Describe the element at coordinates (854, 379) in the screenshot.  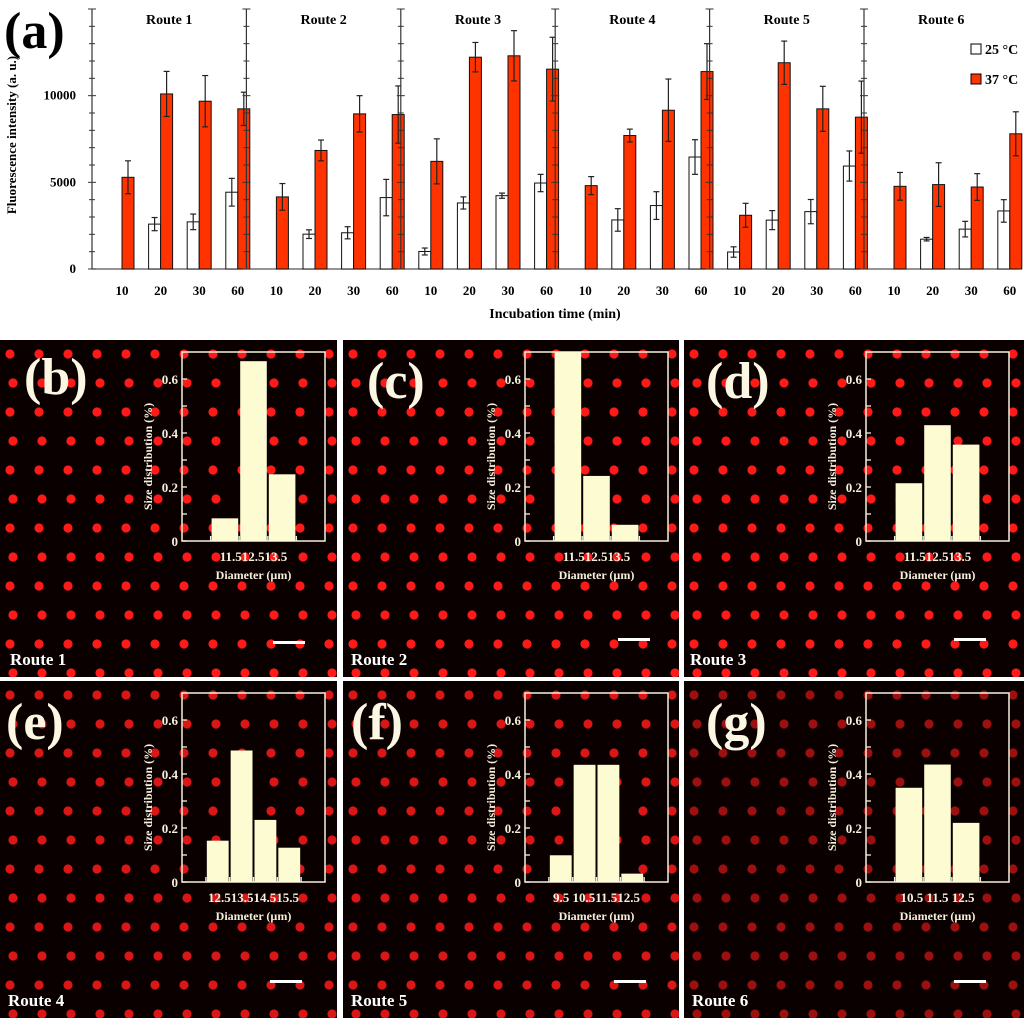
I see `inset-y-tick-label: 0.6` at that location.